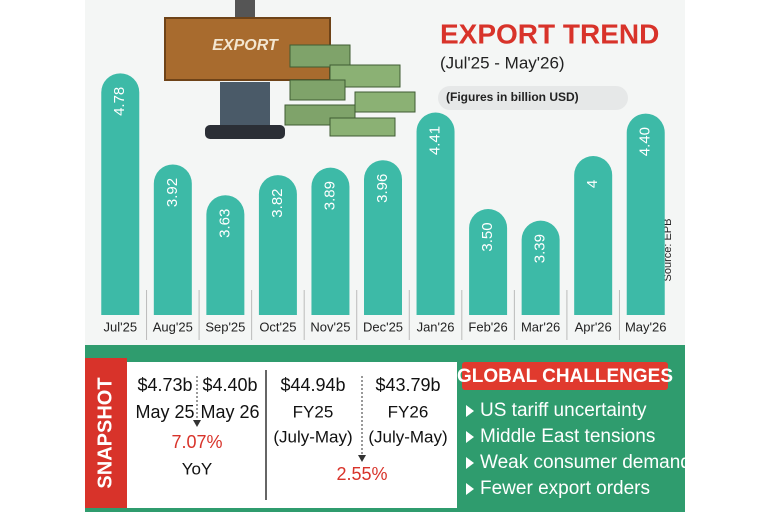  I want to click on value-label: 3.92, so click(172, 192).